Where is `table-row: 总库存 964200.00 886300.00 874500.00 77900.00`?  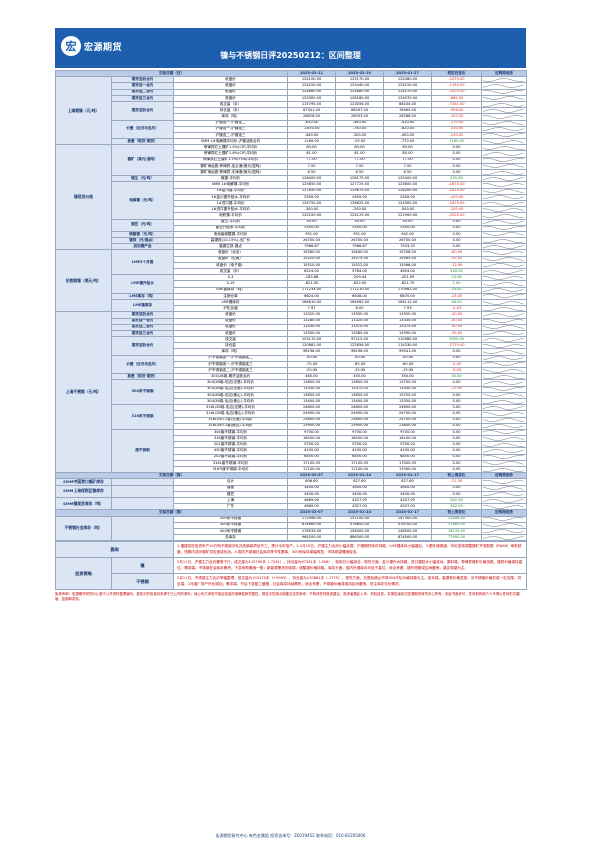 table-row: 总库存 964200.00 886300.00 874500.00 77900.00 is located at coordinates (292, 538).